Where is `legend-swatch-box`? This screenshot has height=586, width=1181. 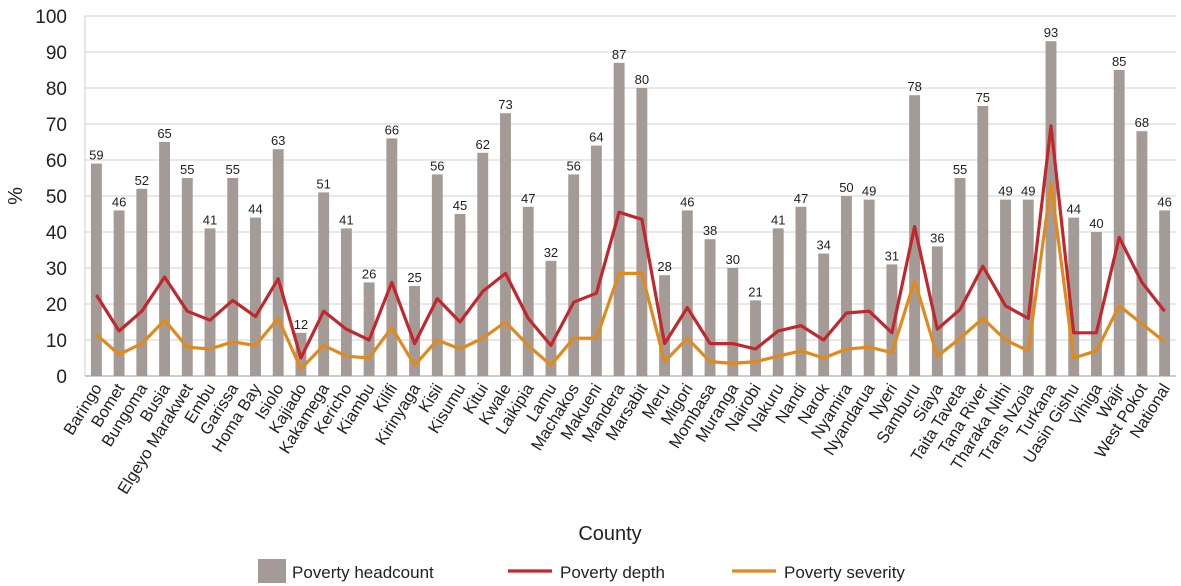 legend-swatch-box is located at coordinates (272, 571).